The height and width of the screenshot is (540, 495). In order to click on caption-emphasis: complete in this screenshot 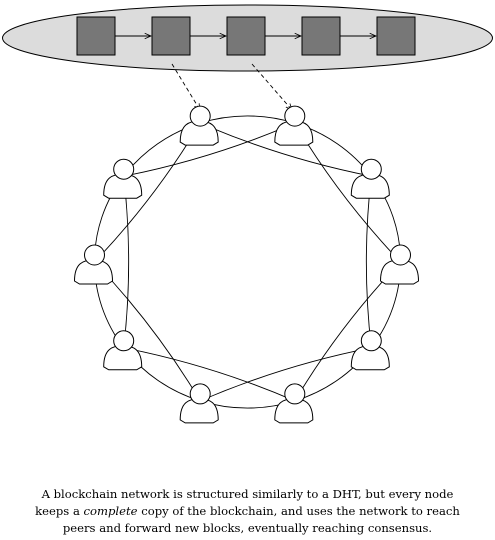, I will do `click(110, 511)`.